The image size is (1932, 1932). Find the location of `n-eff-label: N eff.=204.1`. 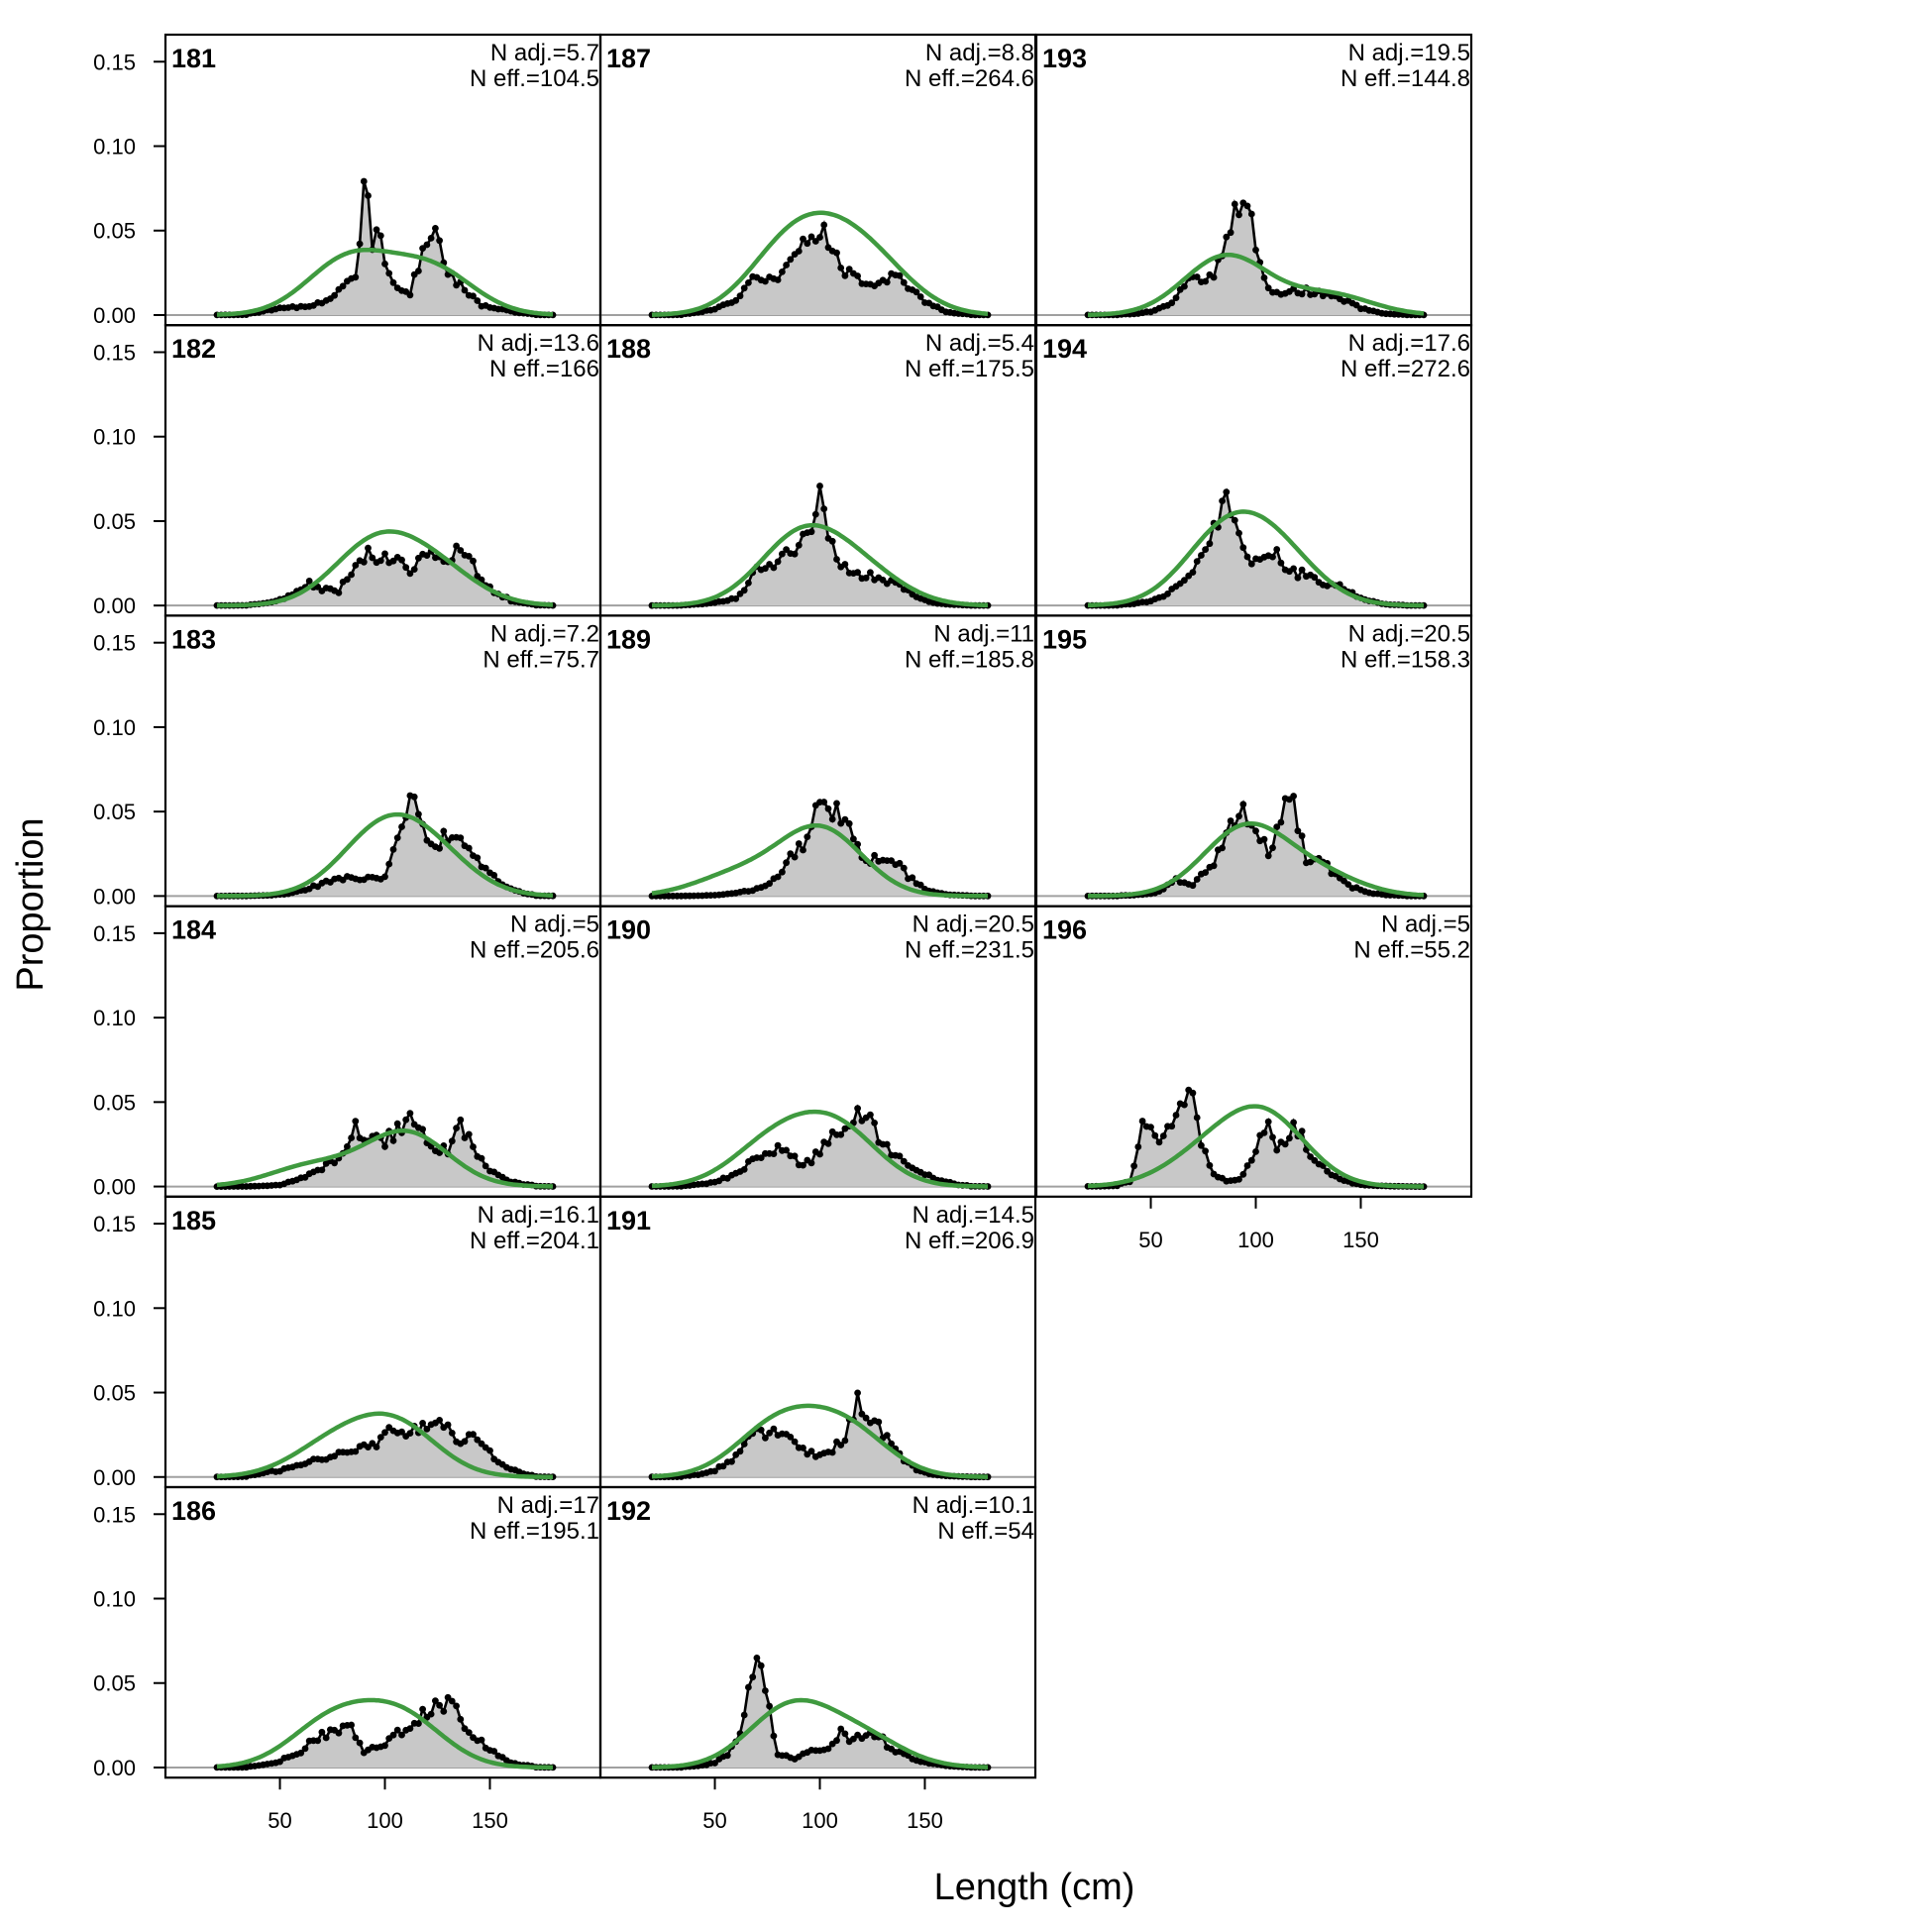

n-eff-label: N eff.=204.1 is located at coordinates (535, 1241).